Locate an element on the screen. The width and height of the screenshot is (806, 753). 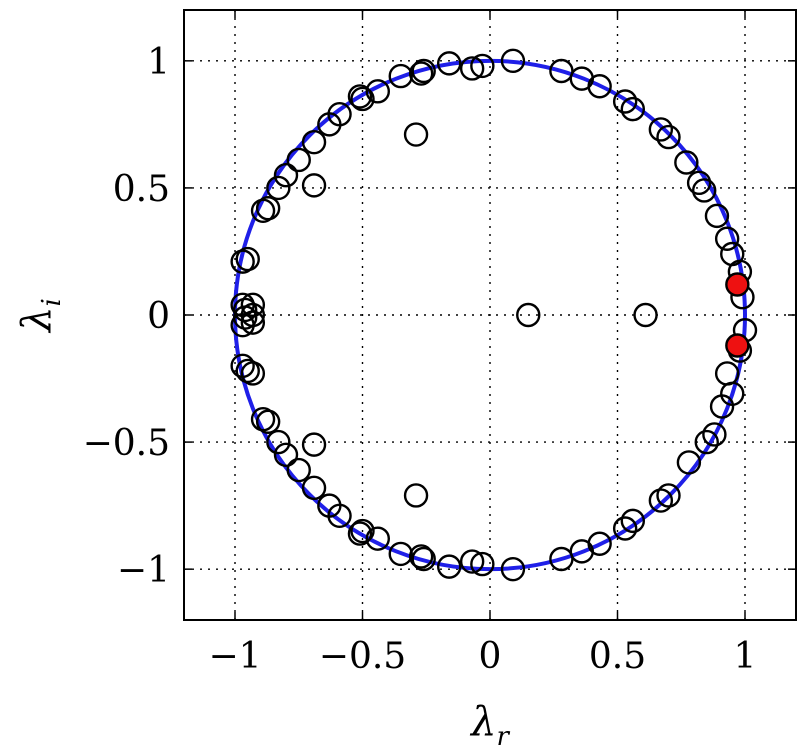
y-tick-label-2: 0 is located at coordinates (158, 316).